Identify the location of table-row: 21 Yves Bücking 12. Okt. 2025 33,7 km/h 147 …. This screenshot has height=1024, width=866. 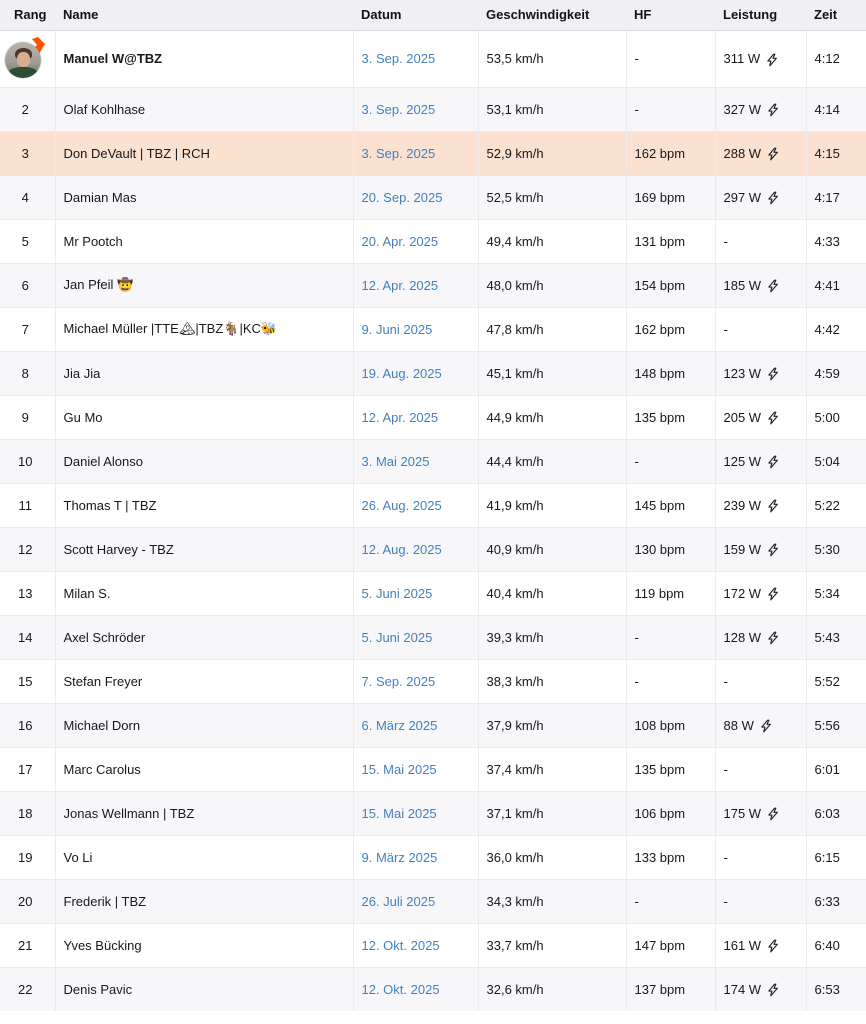
(433, 944).